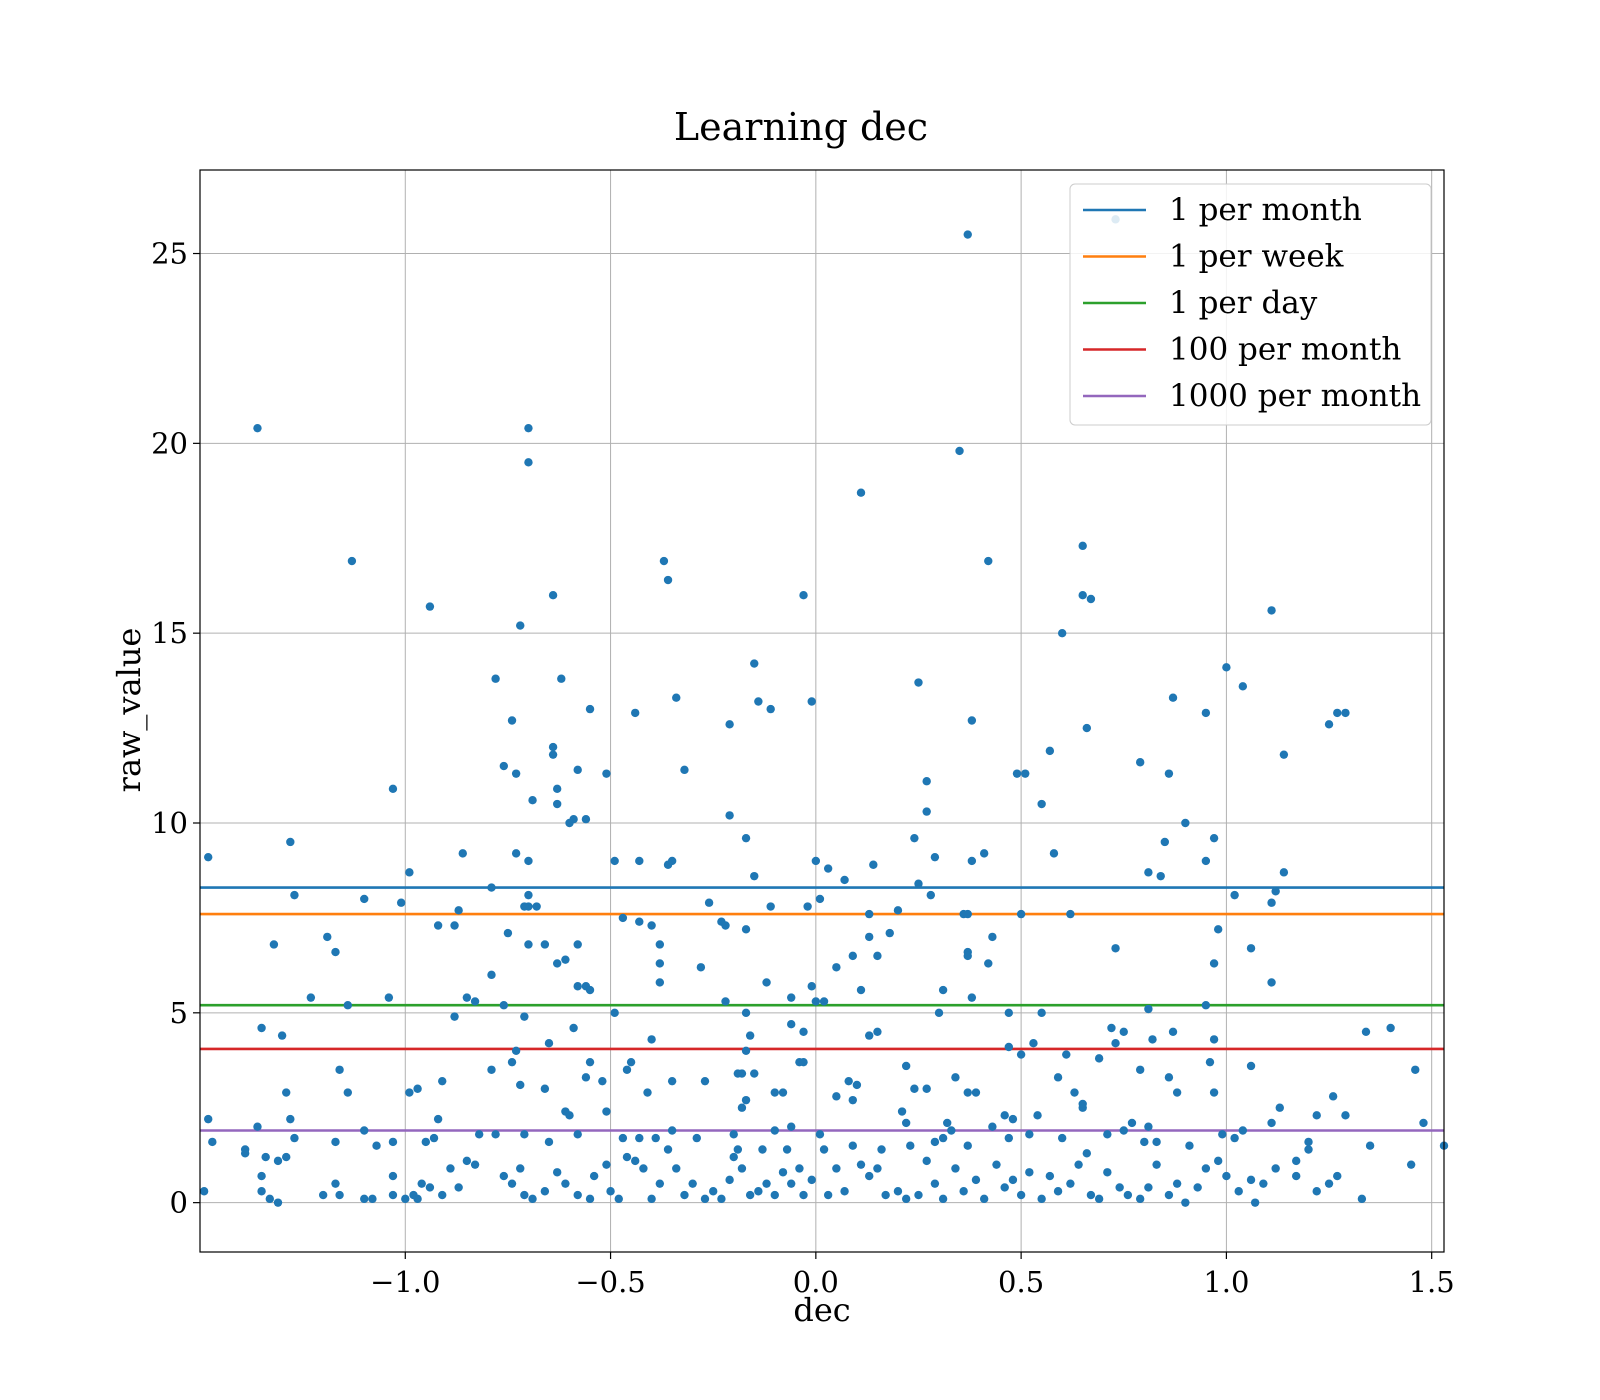 The image size is (1600, 1400). Describe the element at coordinates (1432, 1282) in the screenshot. I see `x-tick-label: 1.5` at that location.